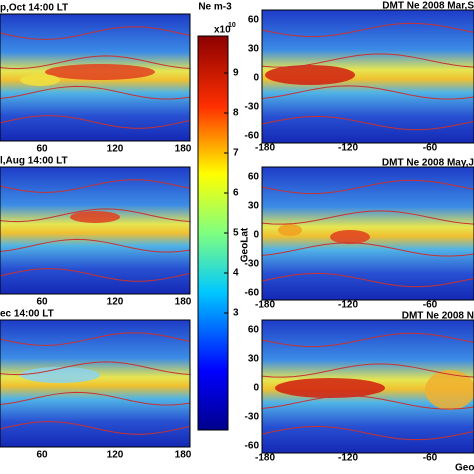 Image resolution: width=474 pixels, height=474 pixels. I want to click on colorbar-unit: Ne m-3, so click(215, 7).